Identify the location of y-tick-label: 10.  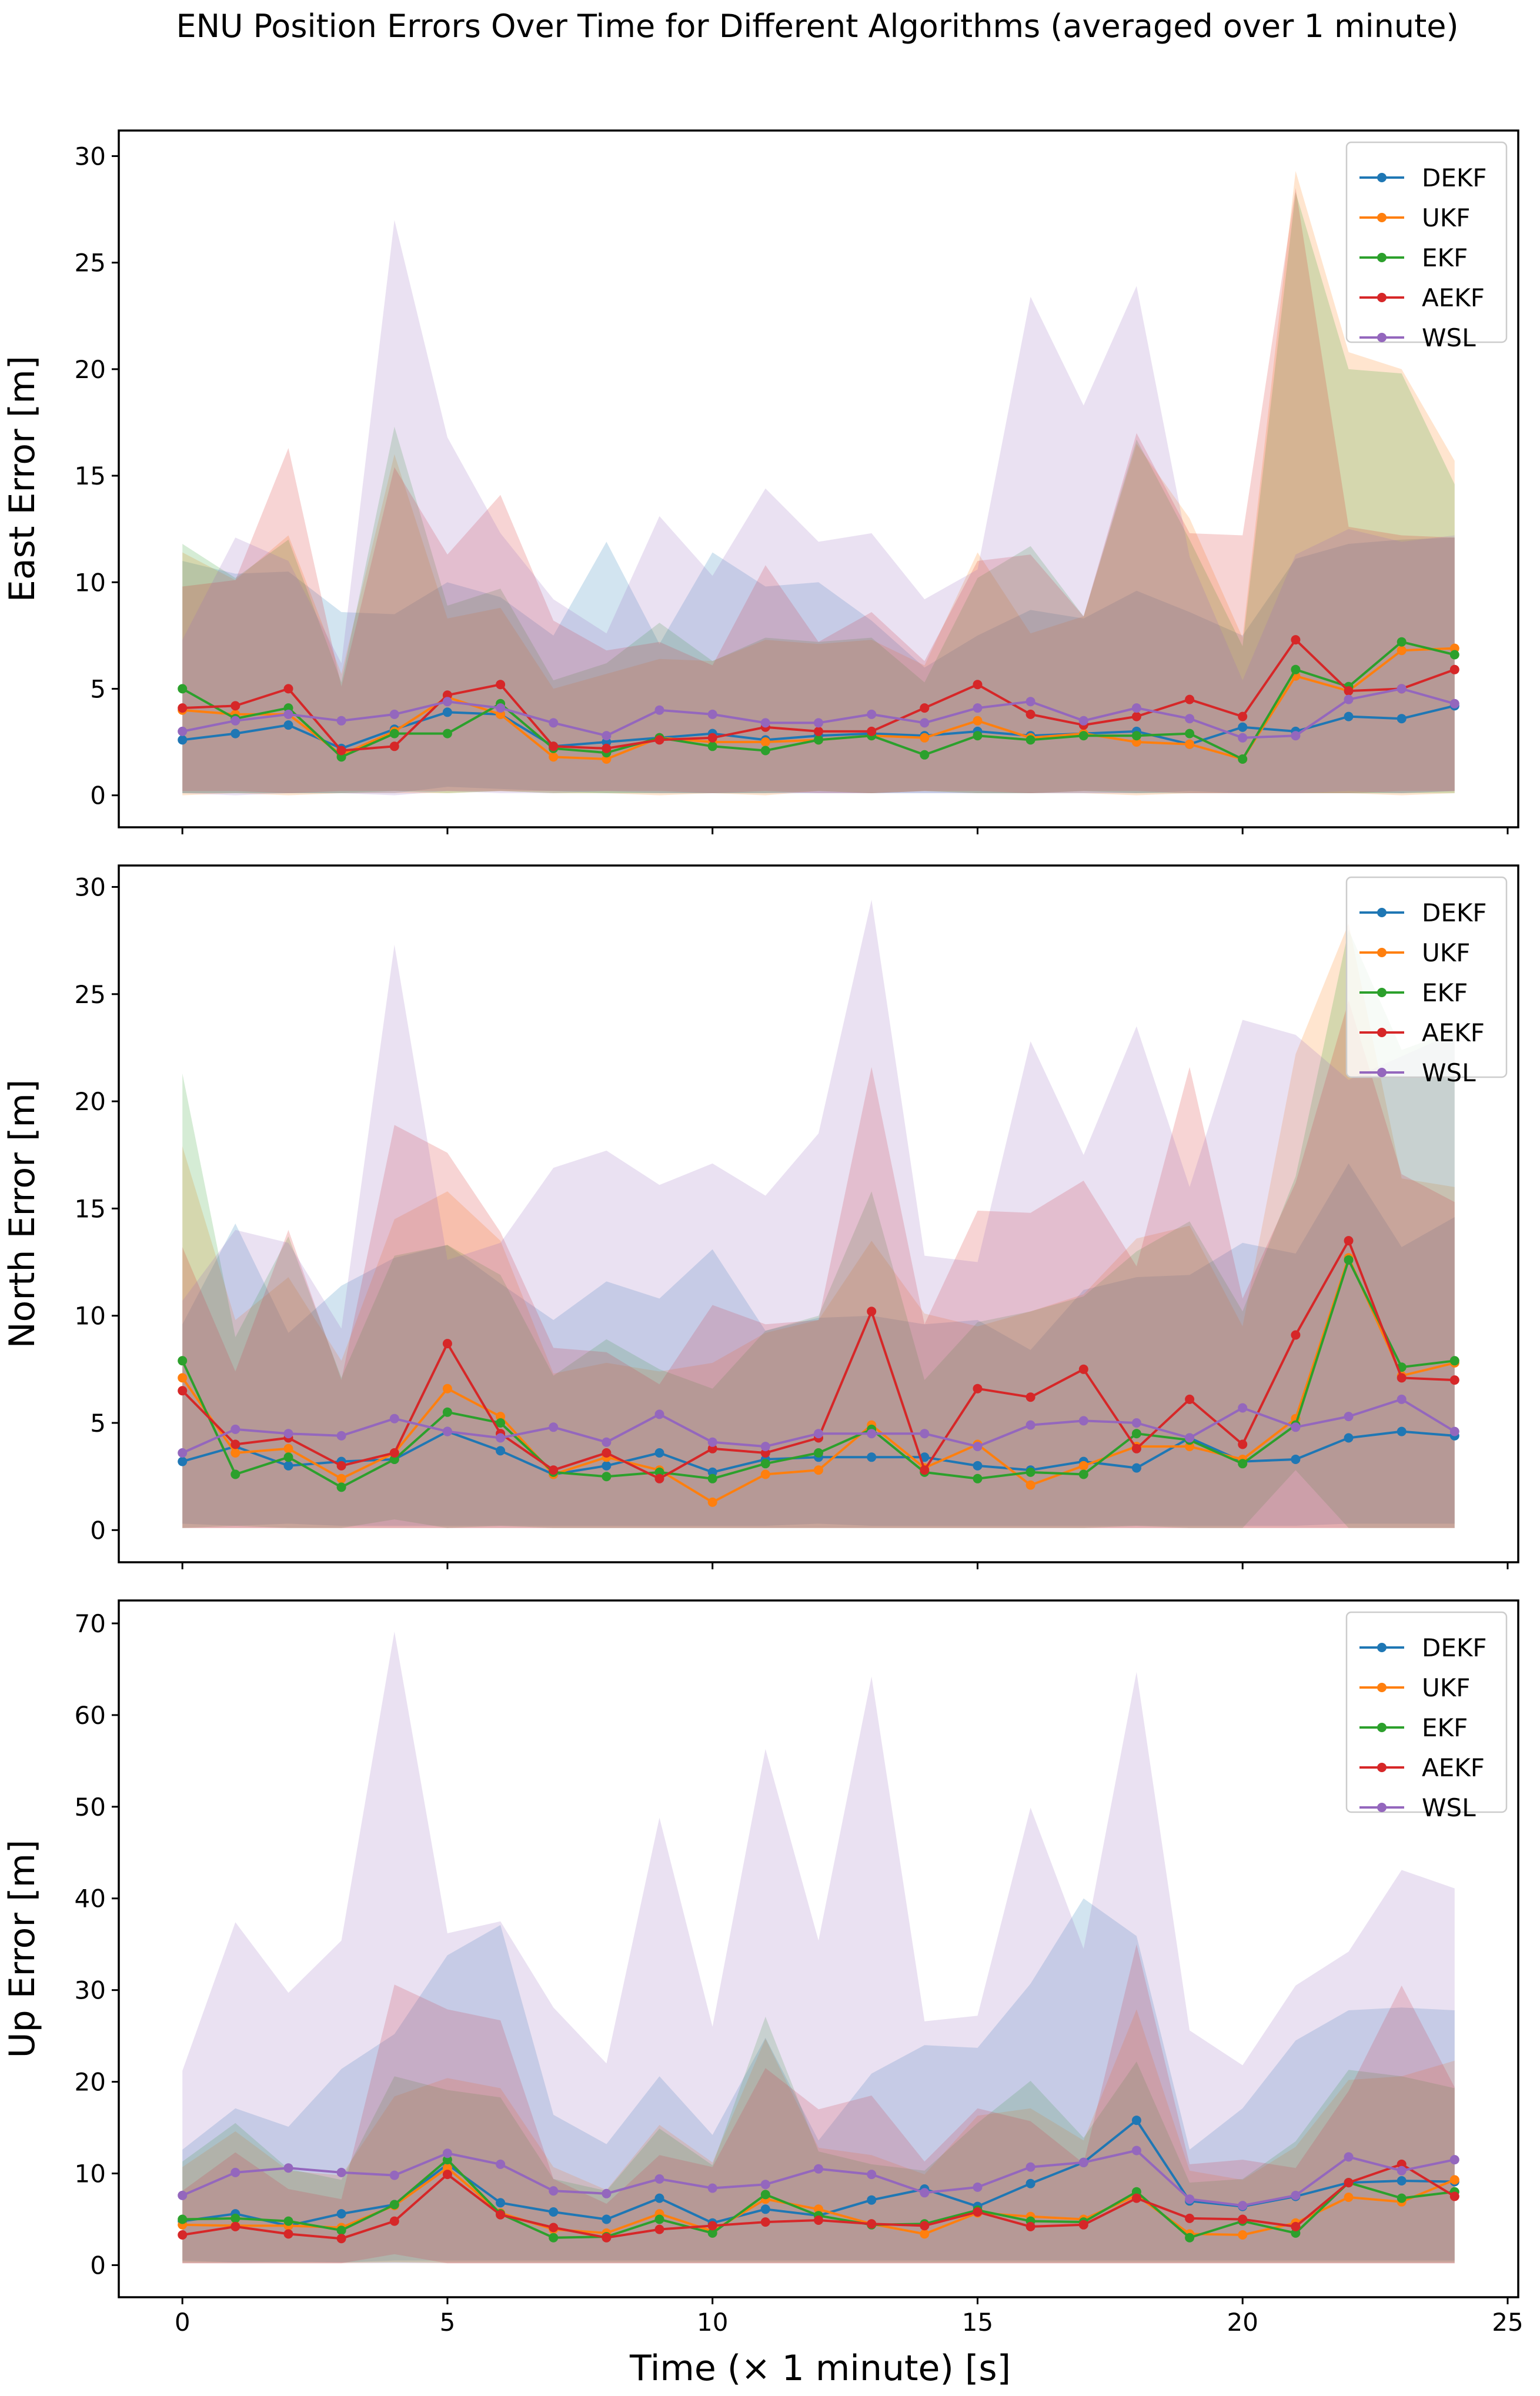
(90, 1316).